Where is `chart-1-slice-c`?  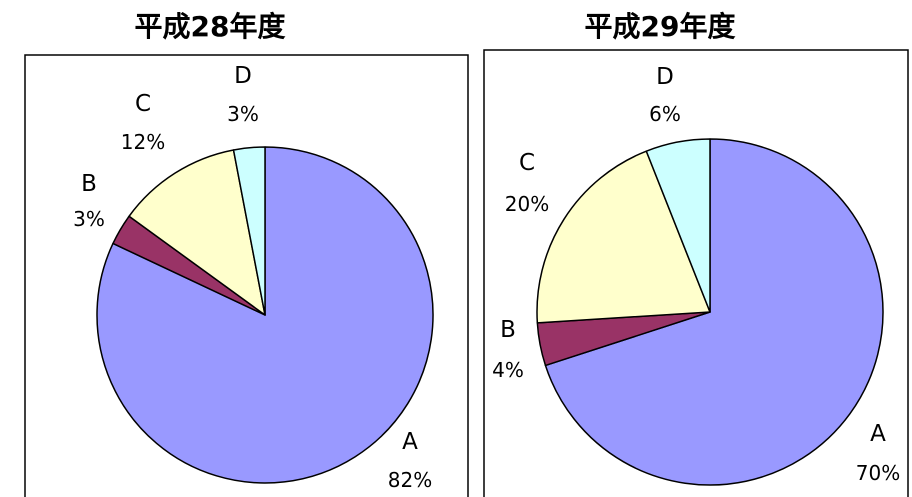 chart-1-slice-c is located at coordinates (197, 232).